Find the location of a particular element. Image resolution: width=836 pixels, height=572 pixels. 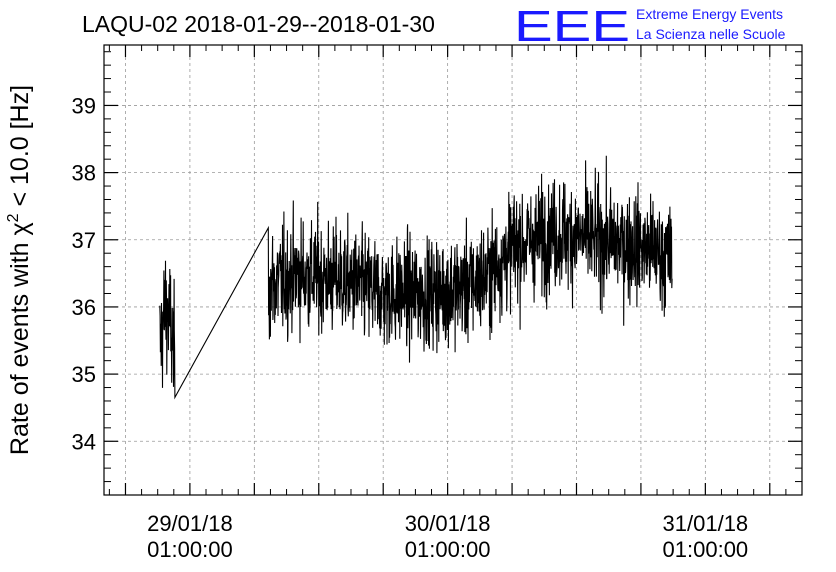

y-axis-label-exp: 2 is located at coordinates (13, 217).